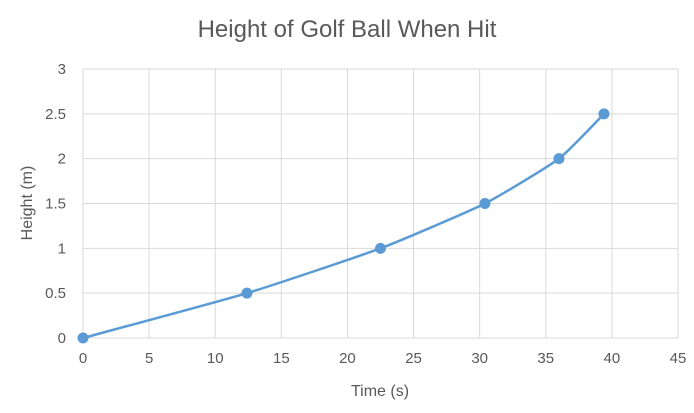 The image size is (694, 413). I want to click on y-axis-ticks: 0 0.5 1 1.5 2 2.5 3, so click(55, 204).